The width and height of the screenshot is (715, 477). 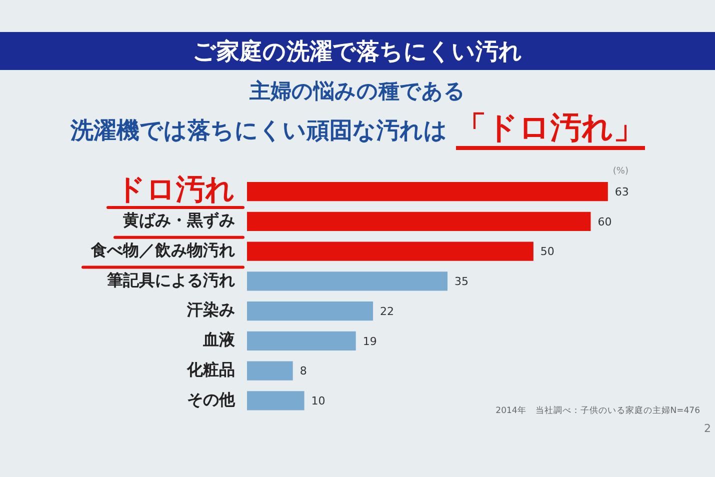 I want to click on annotation: 2014年 当社調べ：子供のいる家庭の主婦N=476, so click(x=598, y=410).